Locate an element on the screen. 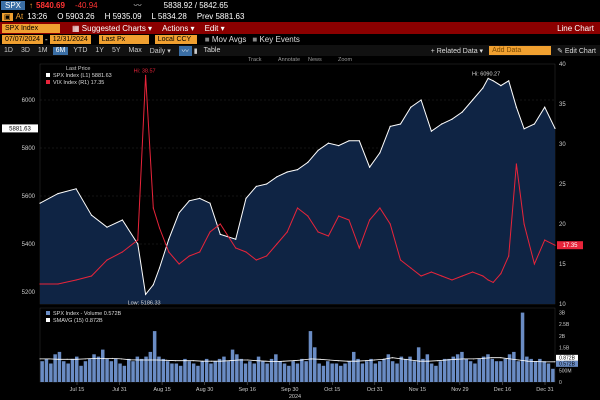  volume-last-label: 0.572B is located at coordinates (567, 364).